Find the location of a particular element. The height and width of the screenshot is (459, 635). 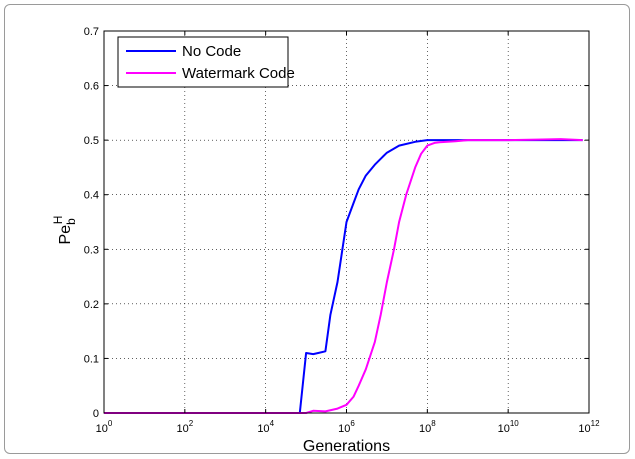

y-tick-label: 0.3 is located at coordinates (91, 250).